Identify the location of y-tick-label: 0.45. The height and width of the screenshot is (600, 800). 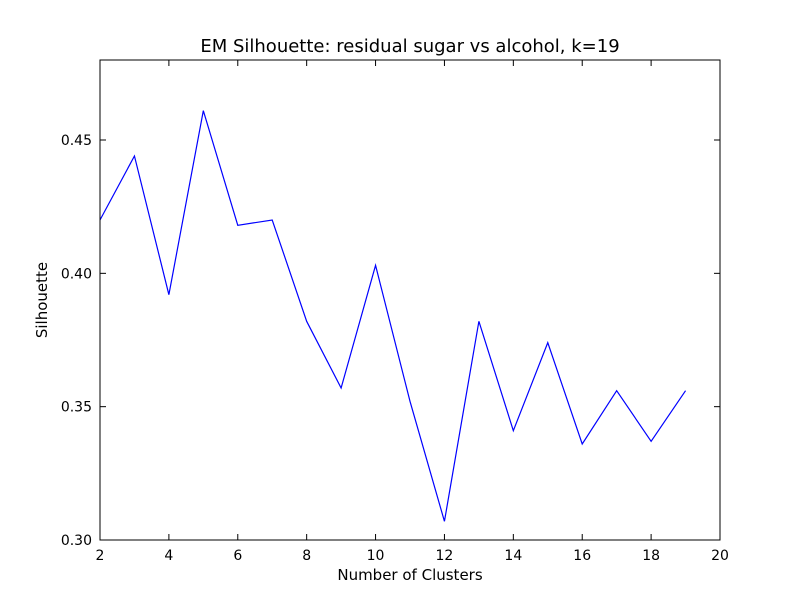
(76, 141).